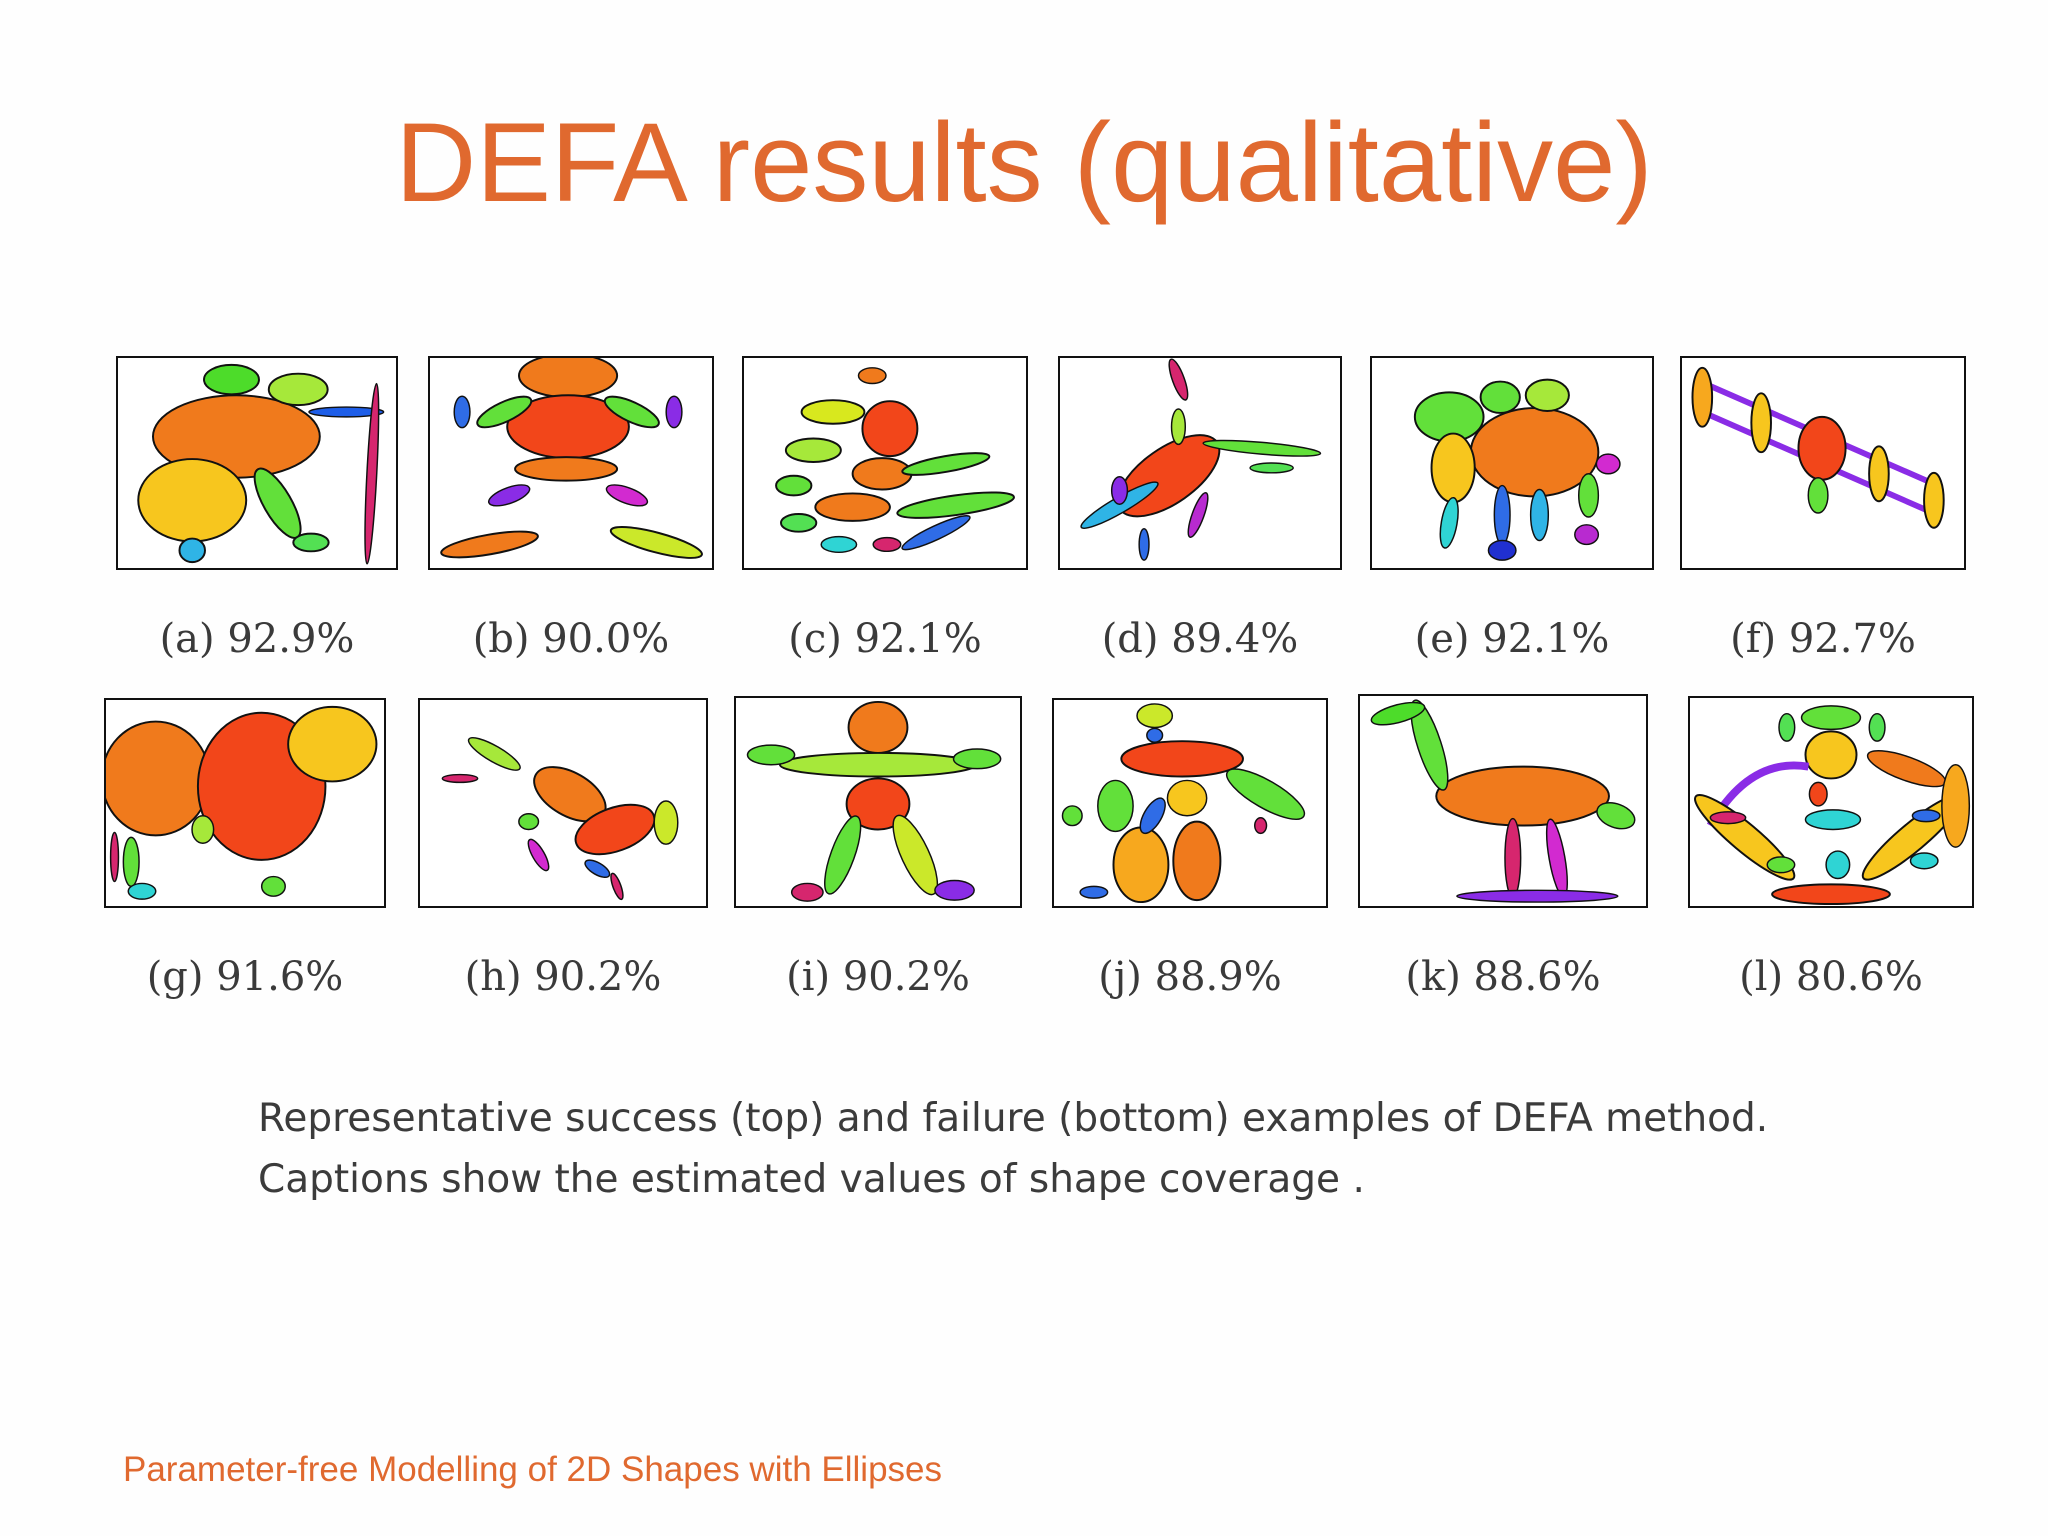  I want to click on figure-l-plot, so click(1831, 802).